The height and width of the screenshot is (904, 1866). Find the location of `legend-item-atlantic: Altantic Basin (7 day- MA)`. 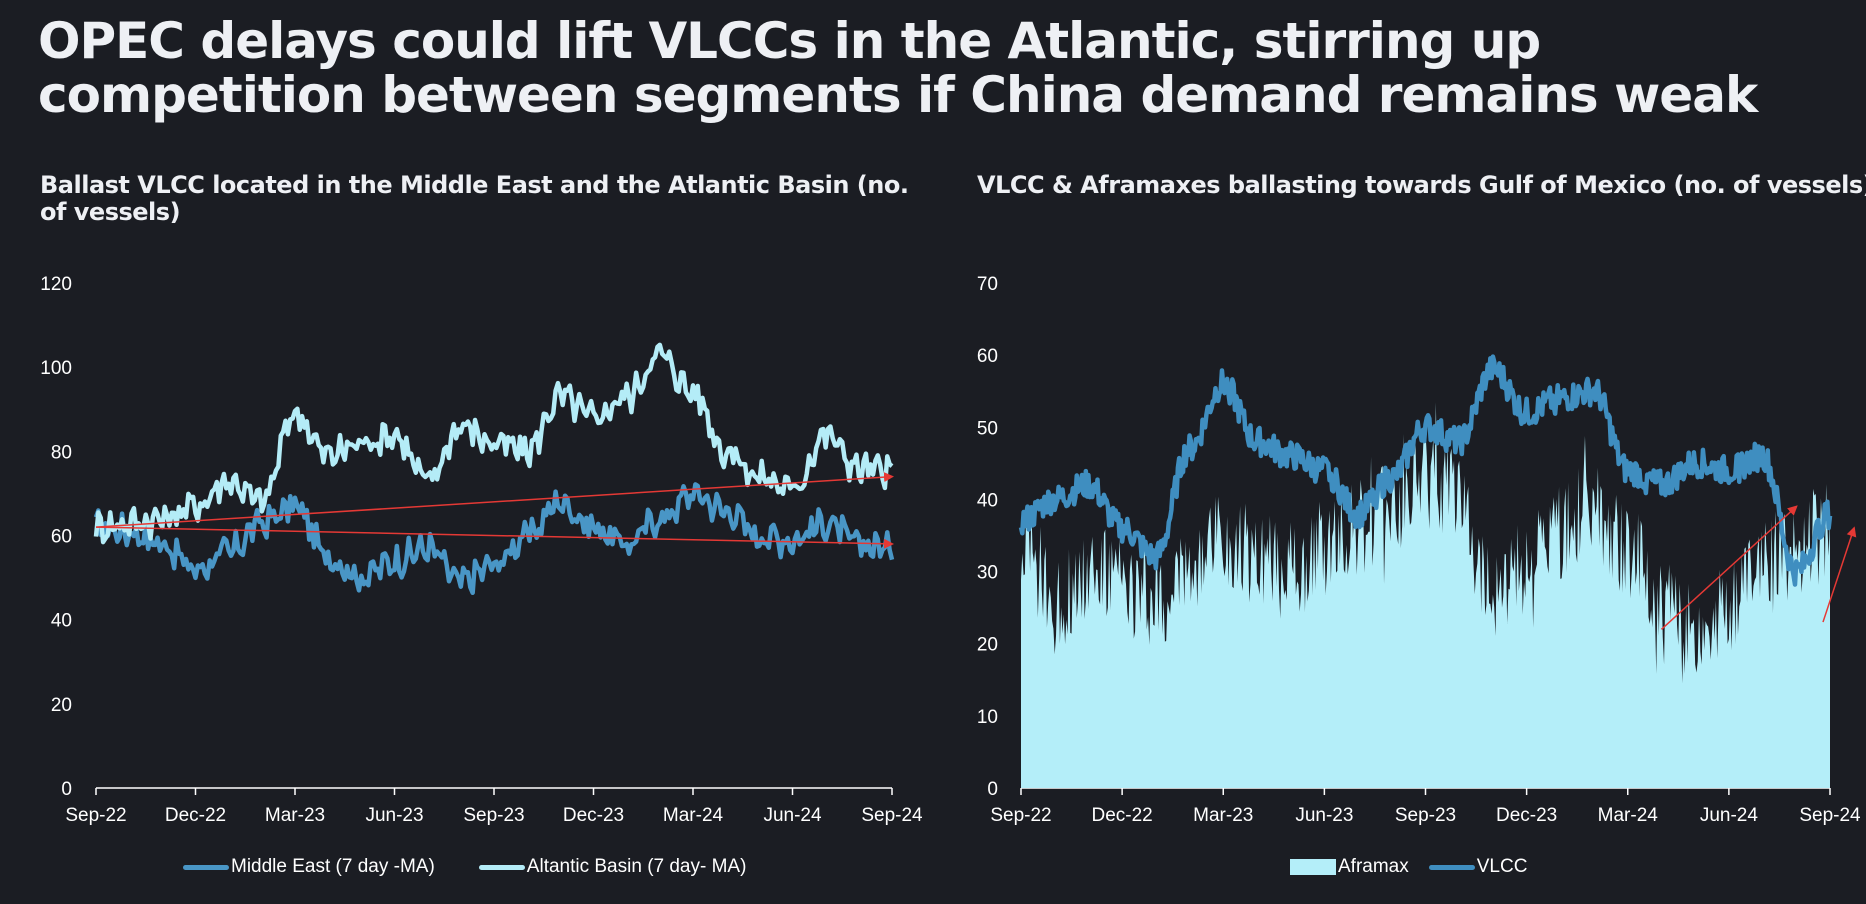

legend-item-atlantic: Altantic Basin (7 day- MA) is located at coordinates (612, 867).